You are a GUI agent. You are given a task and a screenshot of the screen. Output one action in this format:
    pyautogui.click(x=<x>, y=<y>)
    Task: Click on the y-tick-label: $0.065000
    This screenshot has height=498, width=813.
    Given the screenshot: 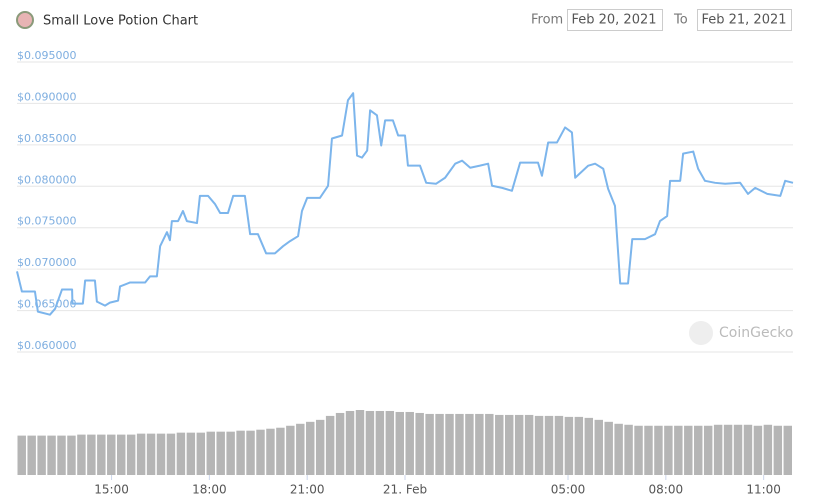 What is the action you would take?
    pyautogui.click(x=47, y=304)
    